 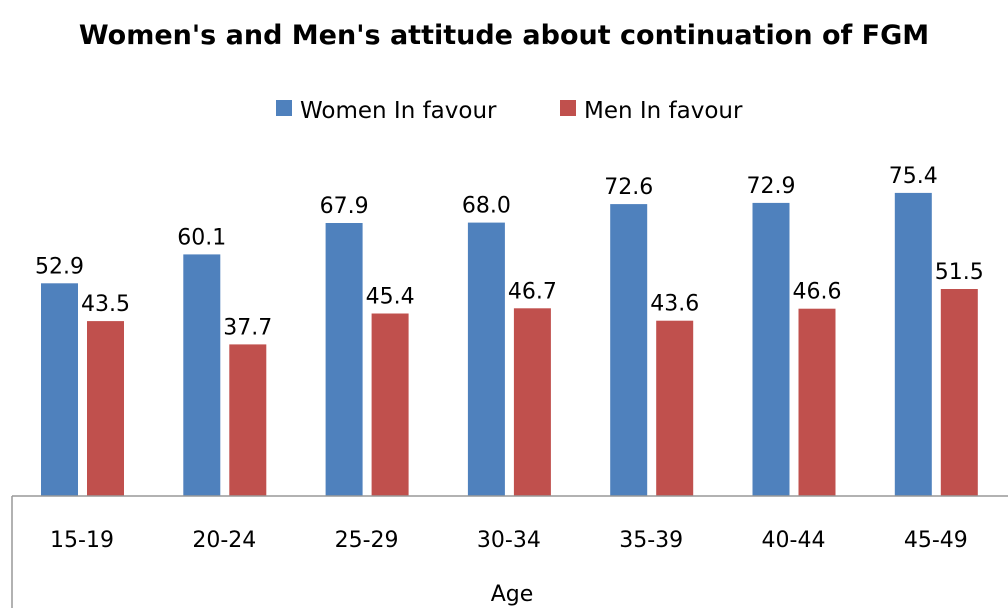 I want to click on data-label-women-25-29: 67.9, so click(x=344, y=206).